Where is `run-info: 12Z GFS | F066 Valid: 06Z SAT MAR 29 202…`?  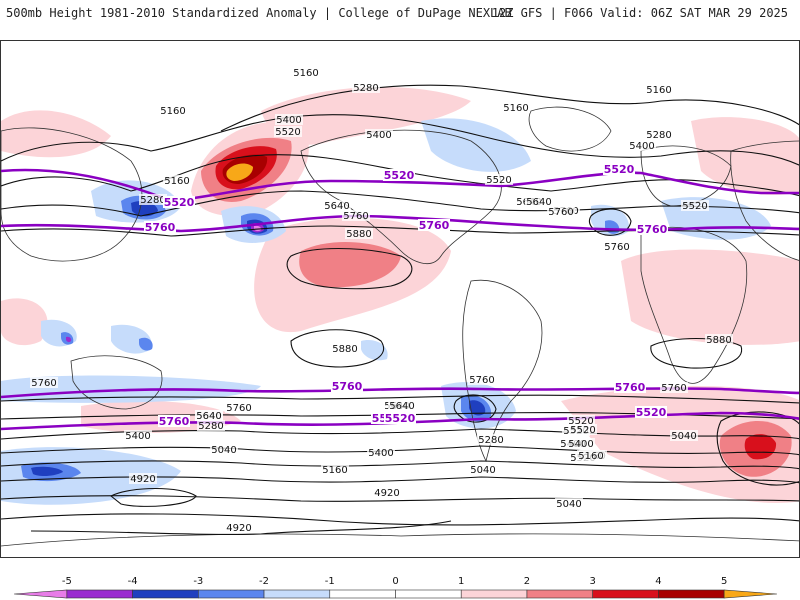
run-info: 12Z GFS | F066 Valid: 06Z SAT MAR 29 202… is located at coordinates (639, 13).